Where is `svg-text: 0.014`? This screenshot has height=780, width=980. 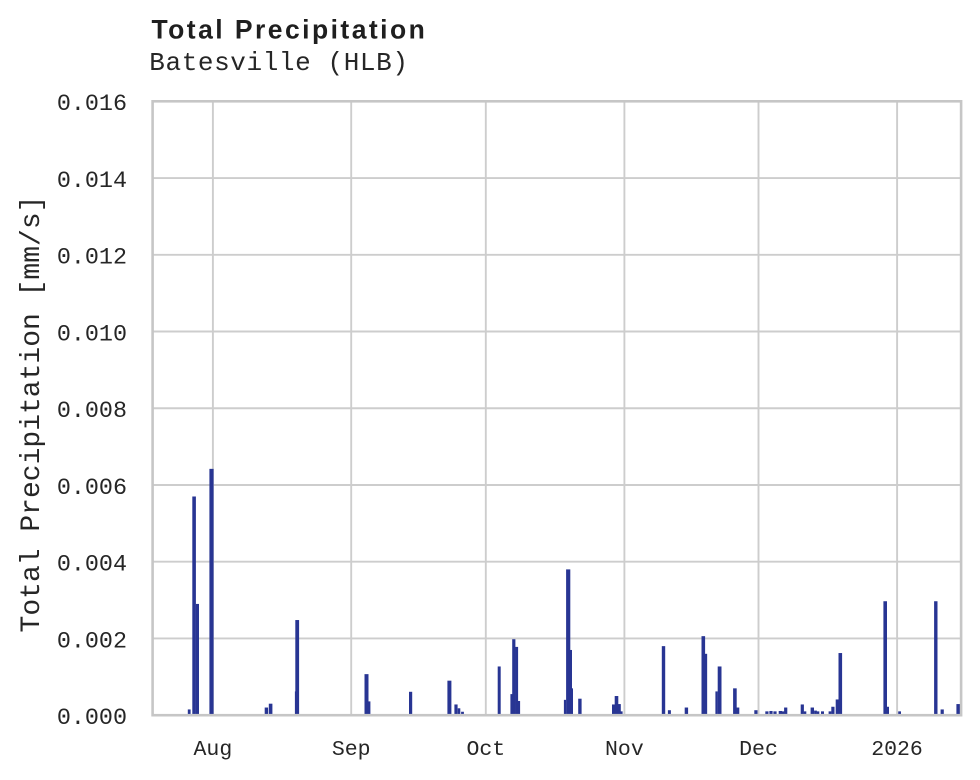 svg-text: 0.014 is located at coordinates (92, 182).